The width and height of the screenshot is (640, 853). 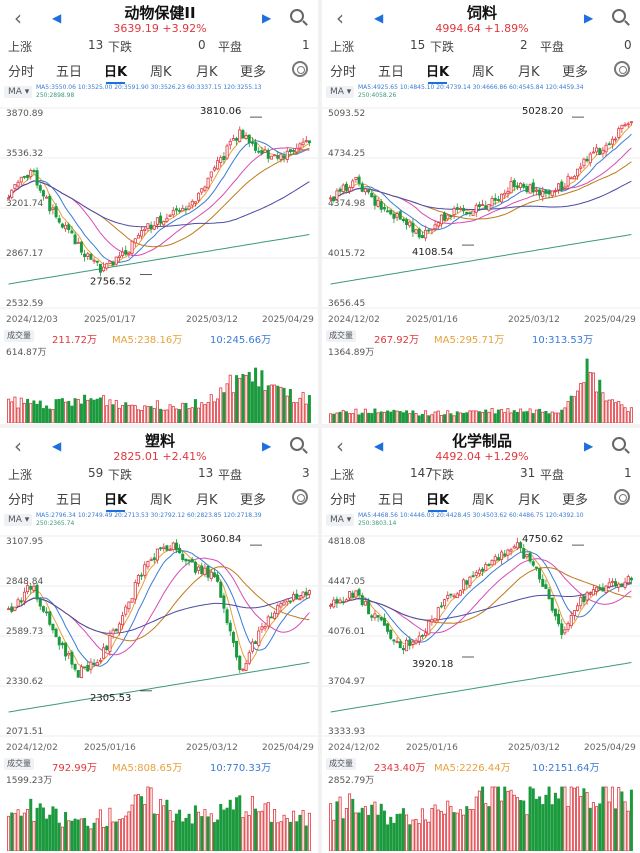 What do you see at coordinates (472, 768) in the screenshot?
I see `volume-ma5: MA5:2226.44万` at bounding box center [472, 768].